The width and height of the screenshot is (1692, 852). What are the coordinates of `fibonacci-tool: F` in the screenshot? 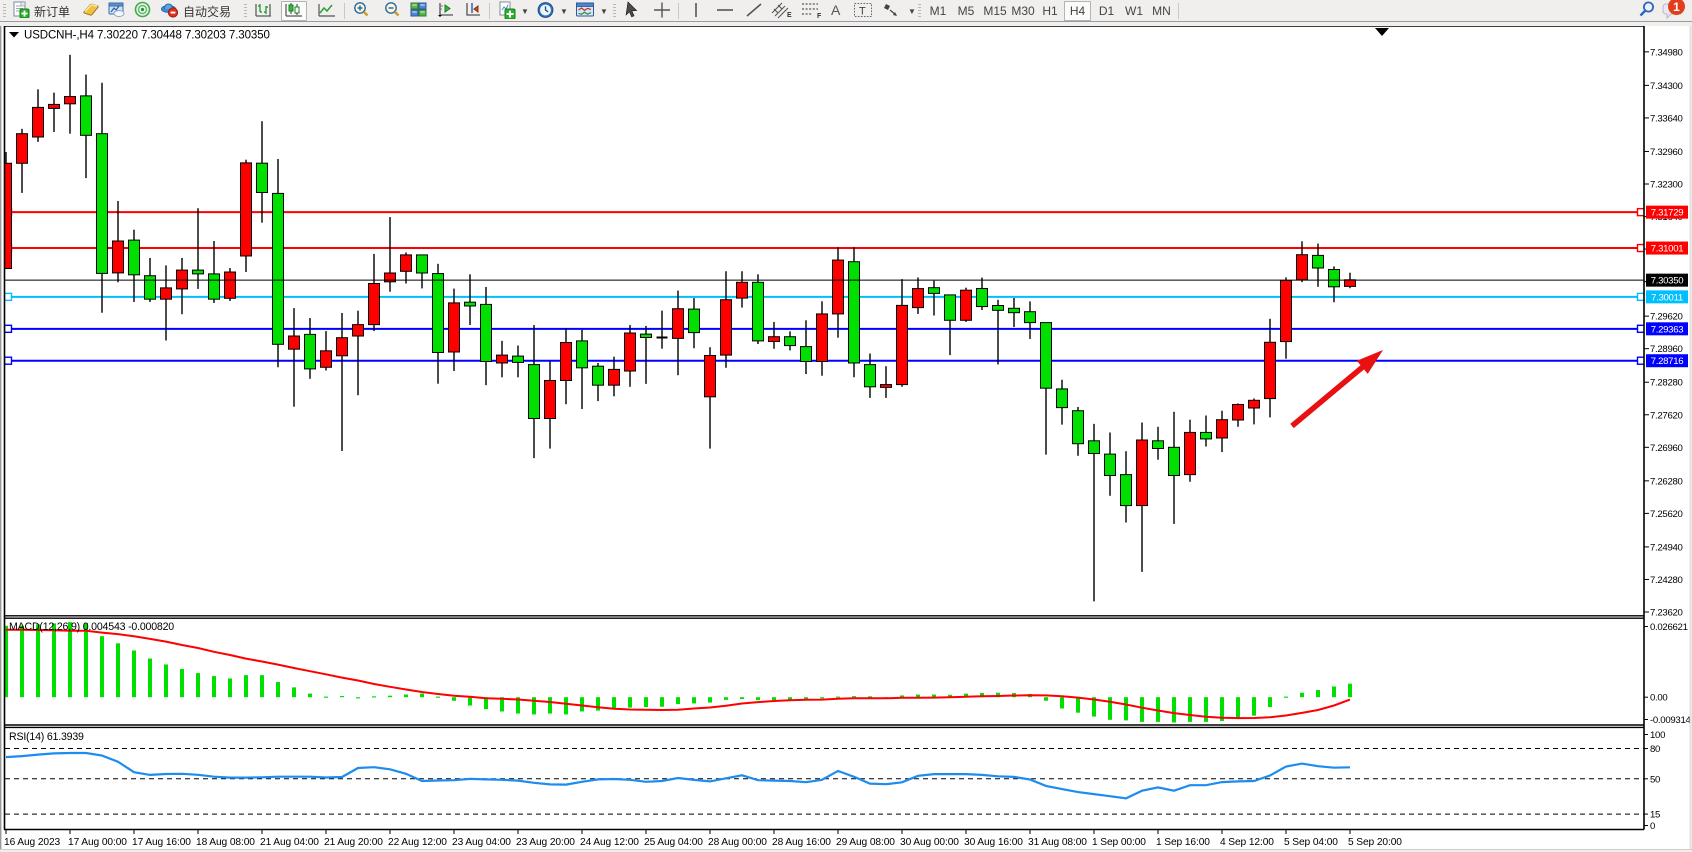 It's located at (812, 11).